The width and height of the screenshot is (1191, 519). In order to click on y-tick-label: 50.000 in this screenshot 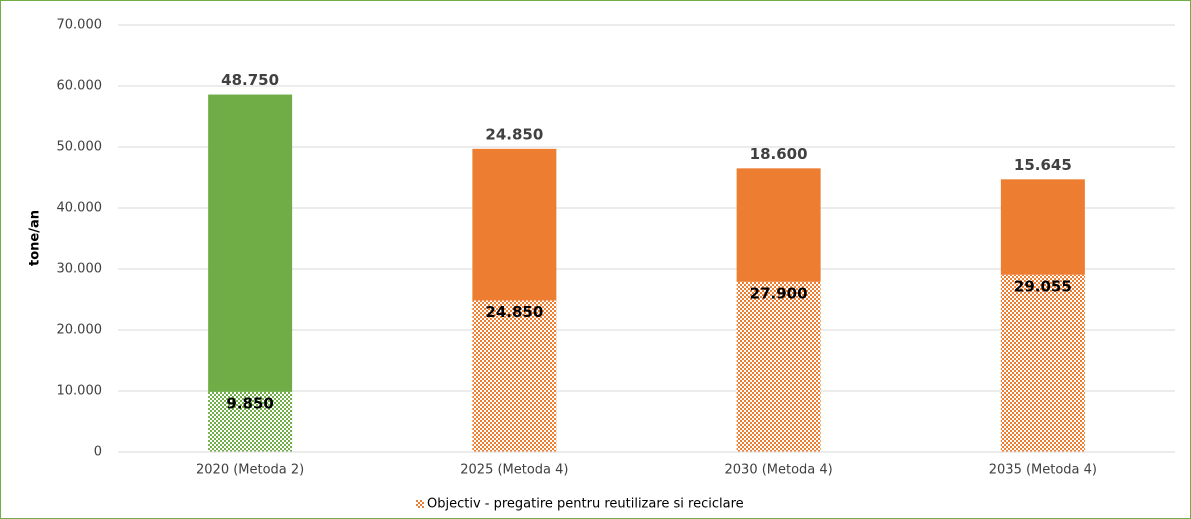, I will do `click(80, 147)`.